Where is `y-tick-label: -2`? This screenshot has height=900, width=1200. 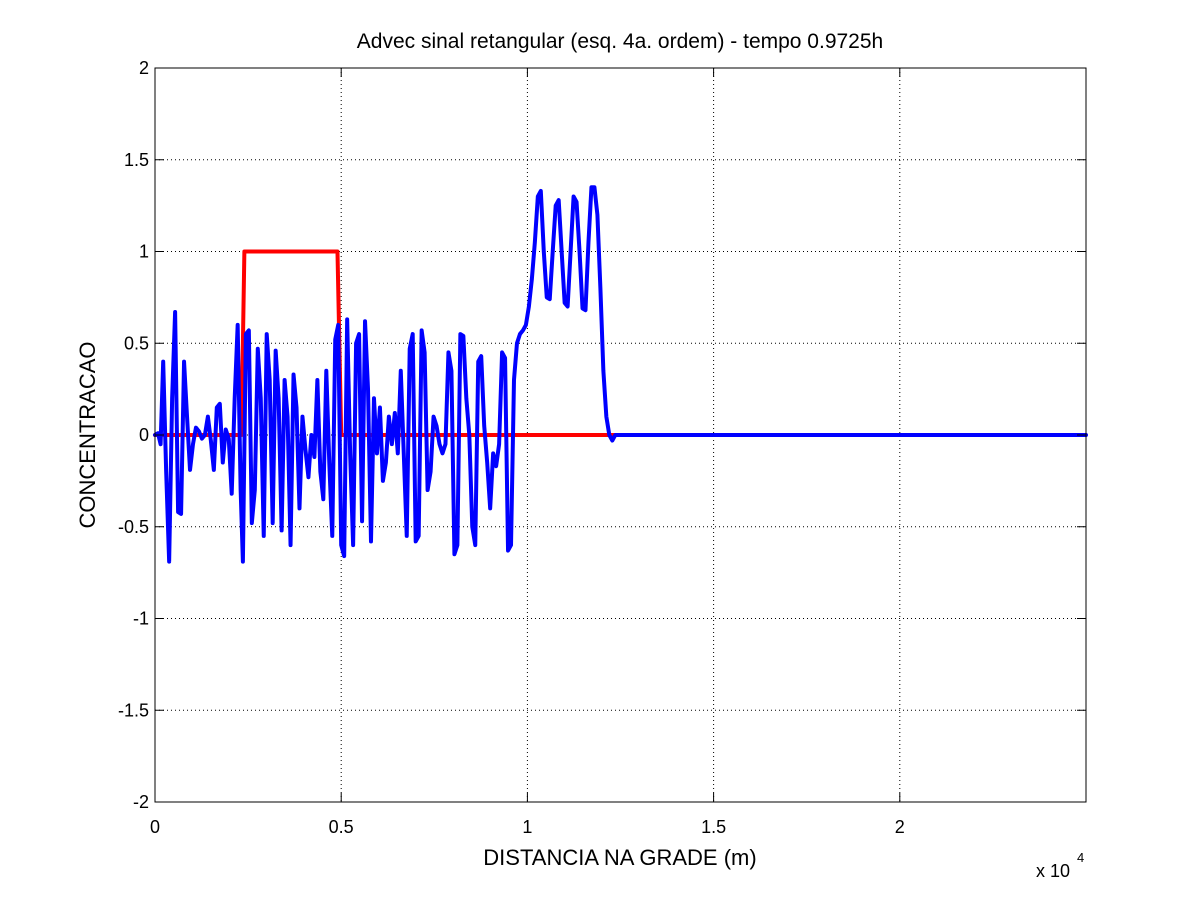
y-tick-label: -2 is located at coordinates (141, 802).